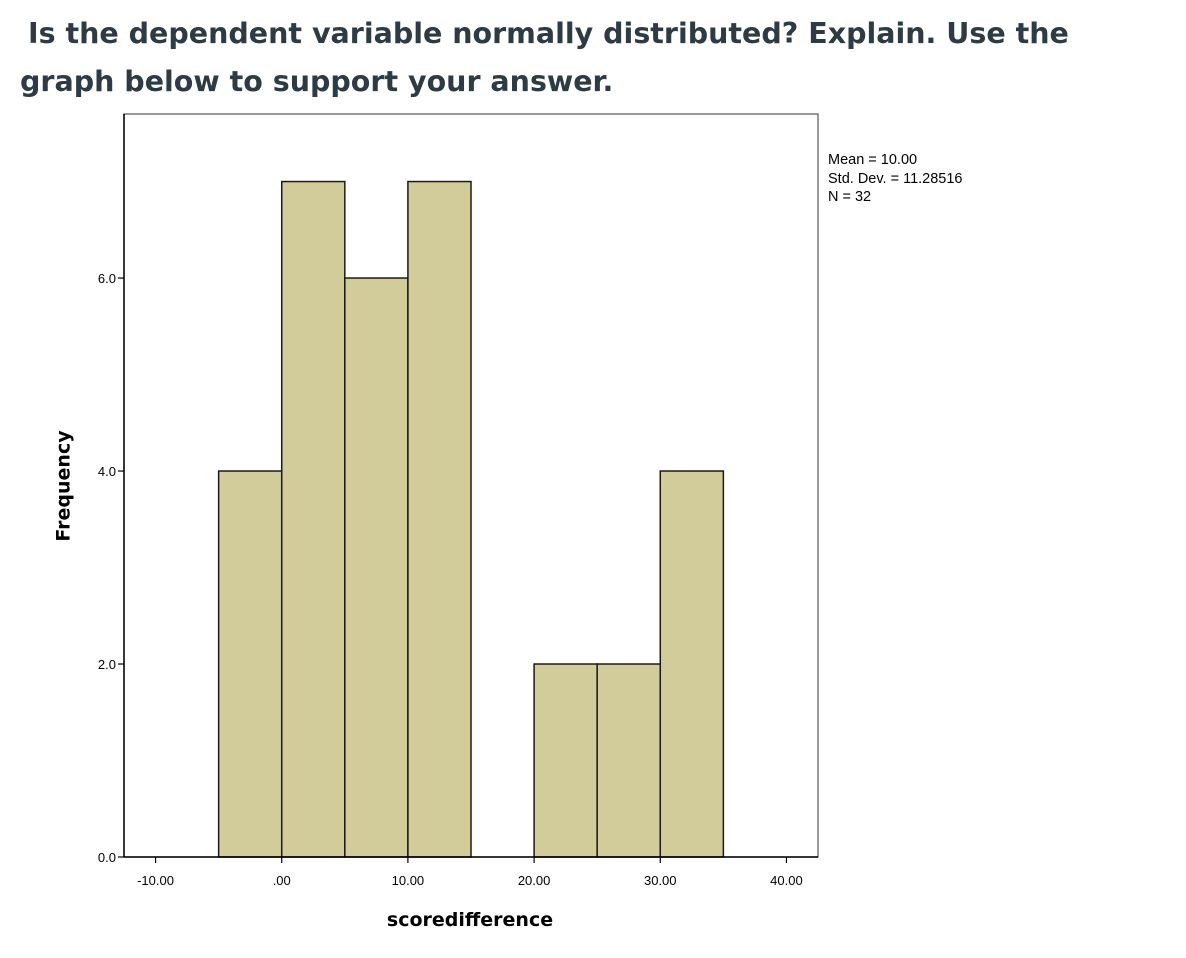 This screenshot has height=958, width=1186. Describe the element at coordinates (534, 880) in the screenshot. I see `x-tick-label: 20.00` at that location.